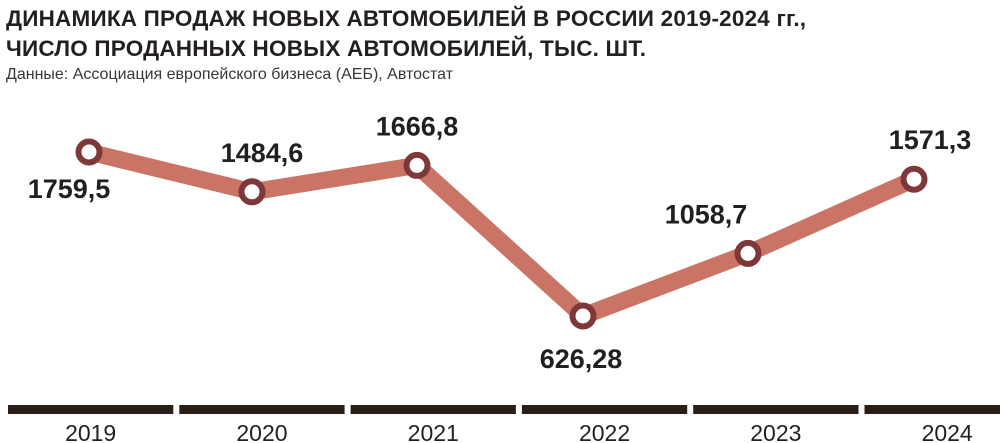  I want to click on x-tick-label-2022: 2022, so click(604, 431).